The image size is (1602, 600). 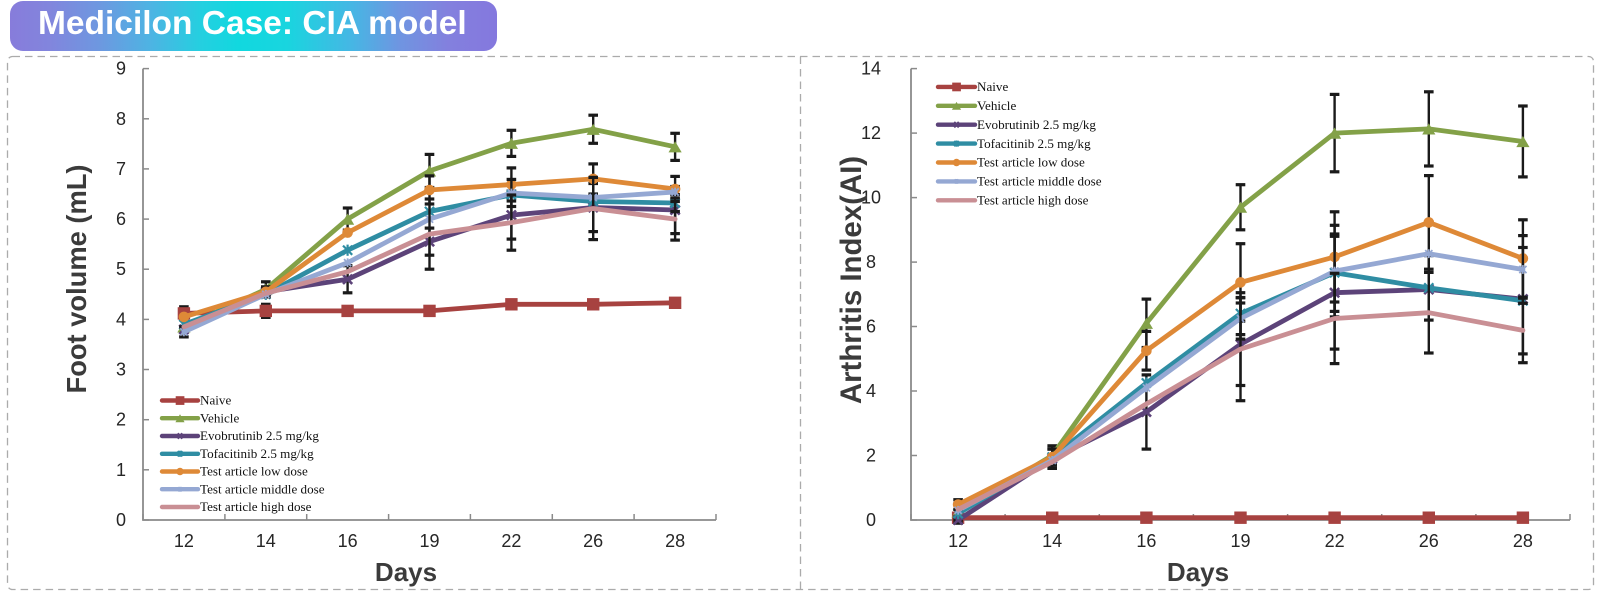 I want to click on svg-text: 7, so click(x=121, y=169).